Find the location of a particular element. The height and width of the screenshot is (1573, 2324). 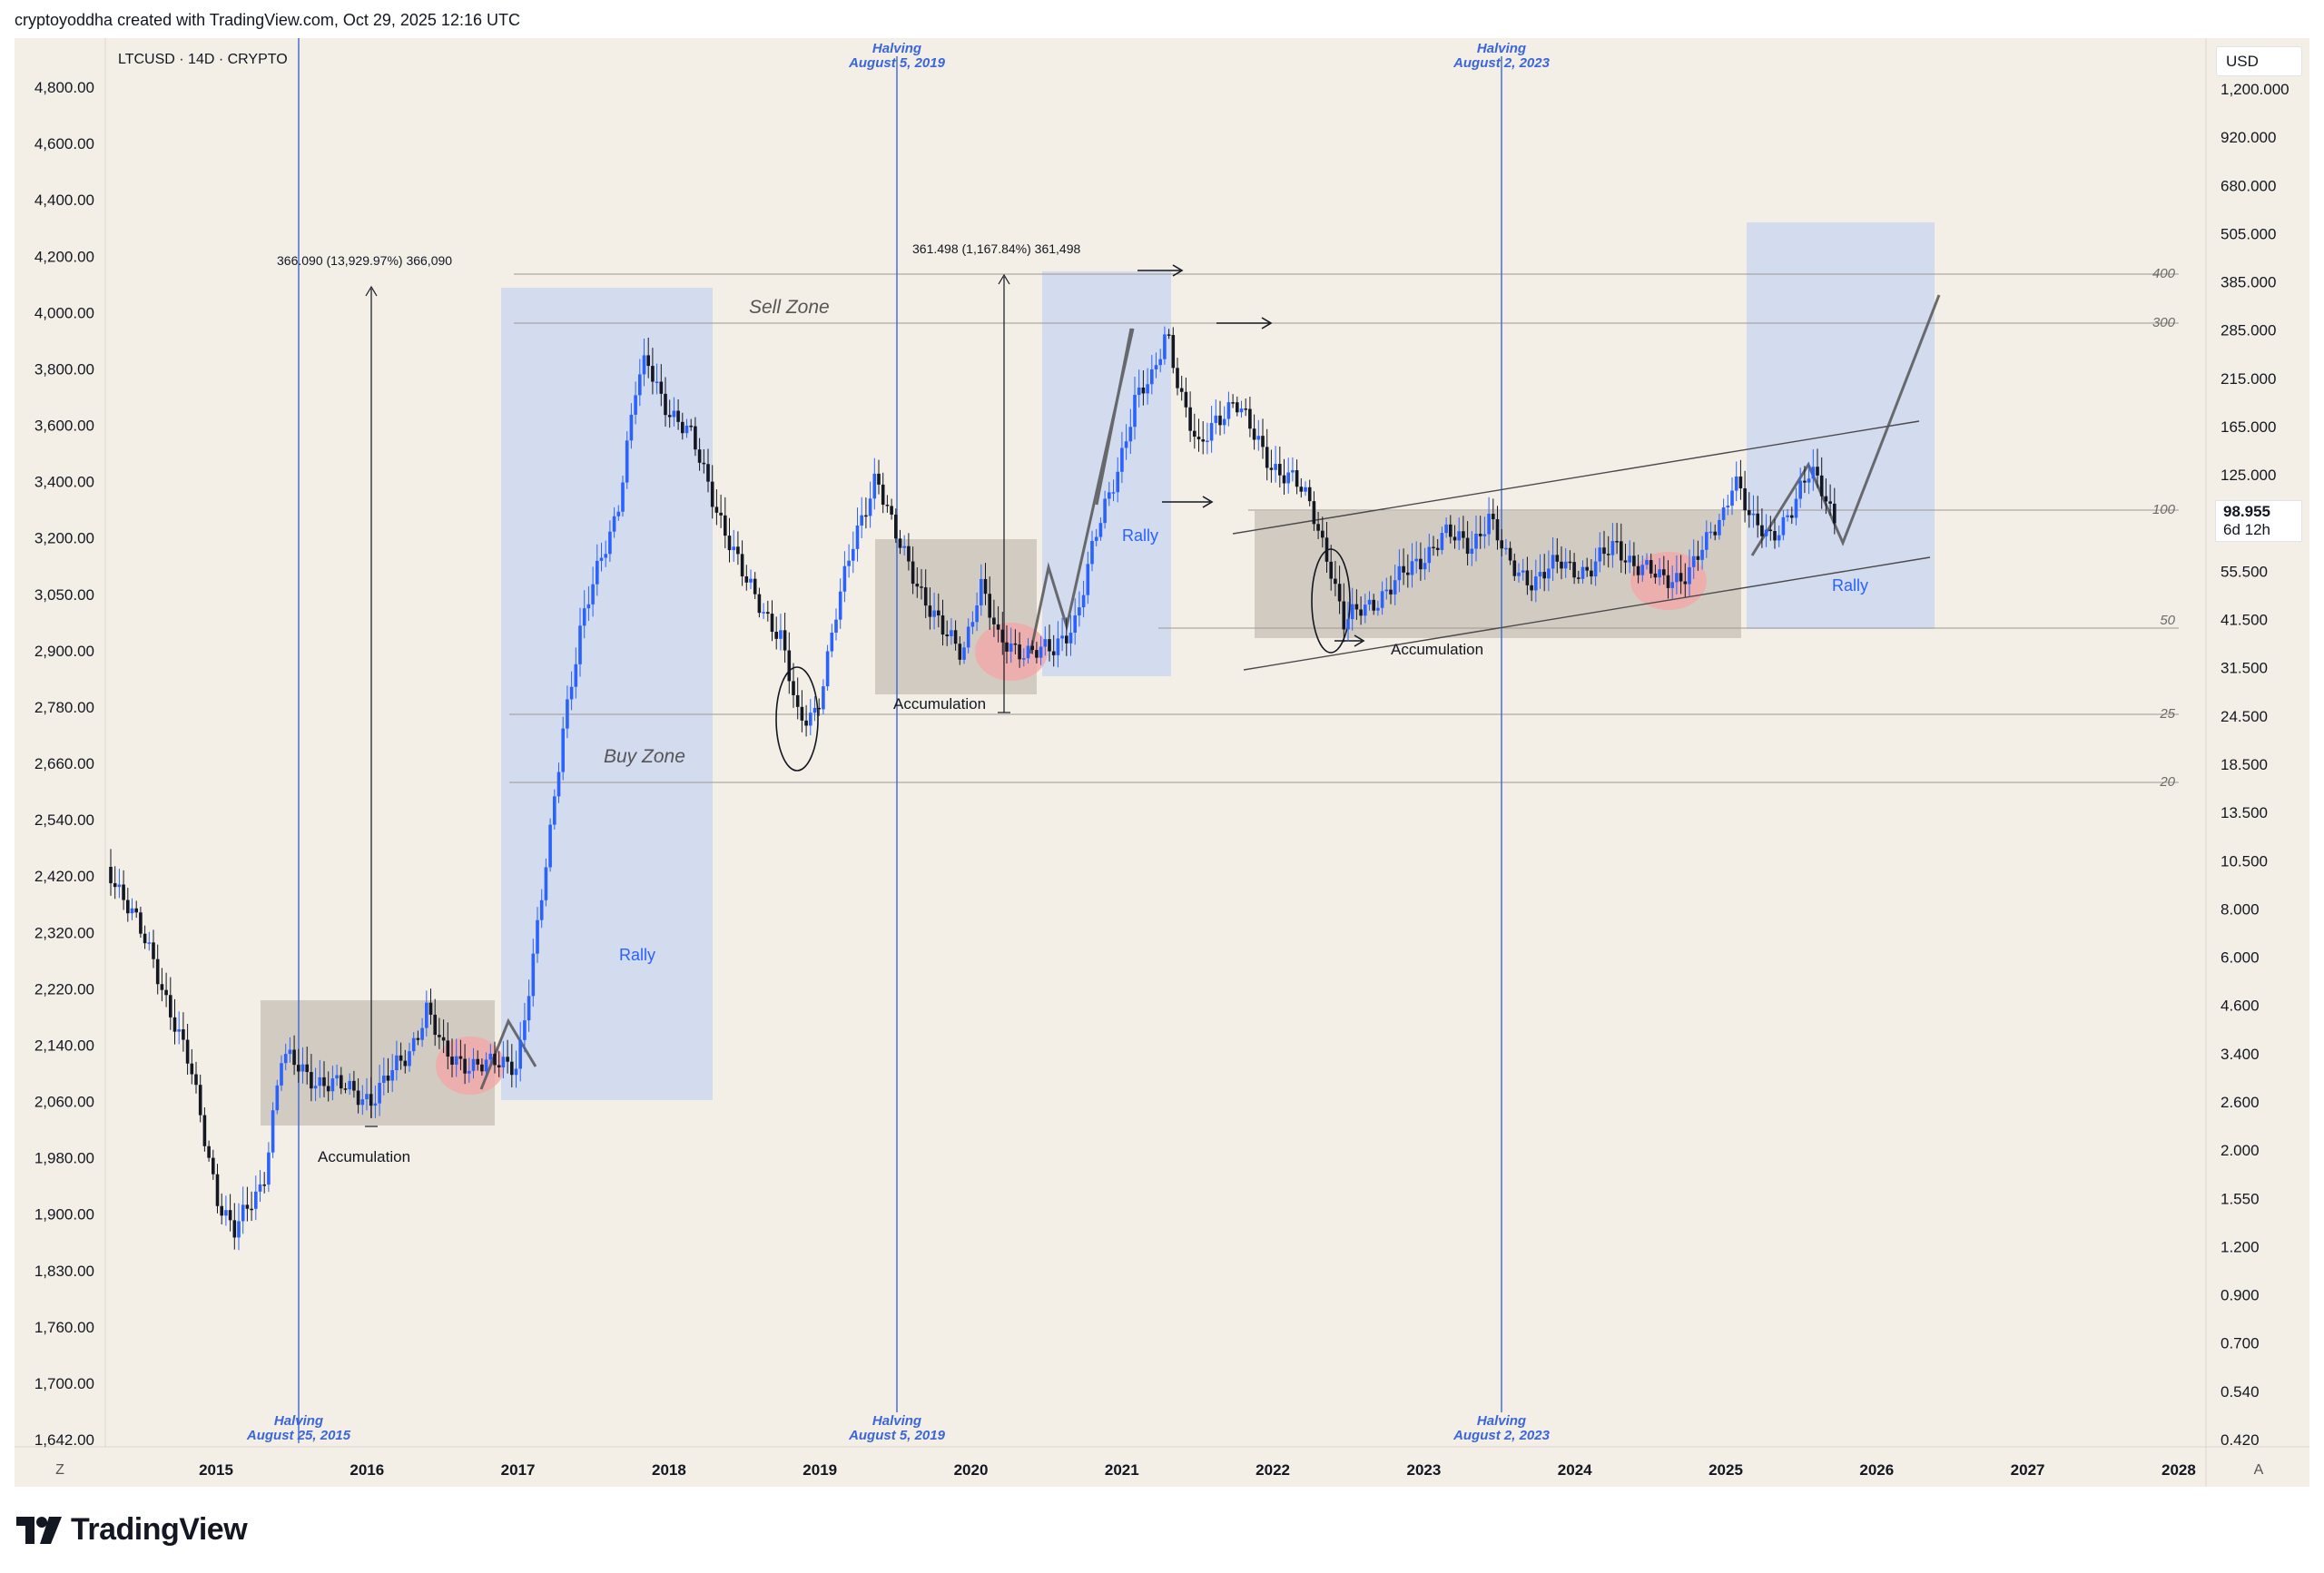

time-axis-tick: 2023 is located at coordinates (1423, 1470).